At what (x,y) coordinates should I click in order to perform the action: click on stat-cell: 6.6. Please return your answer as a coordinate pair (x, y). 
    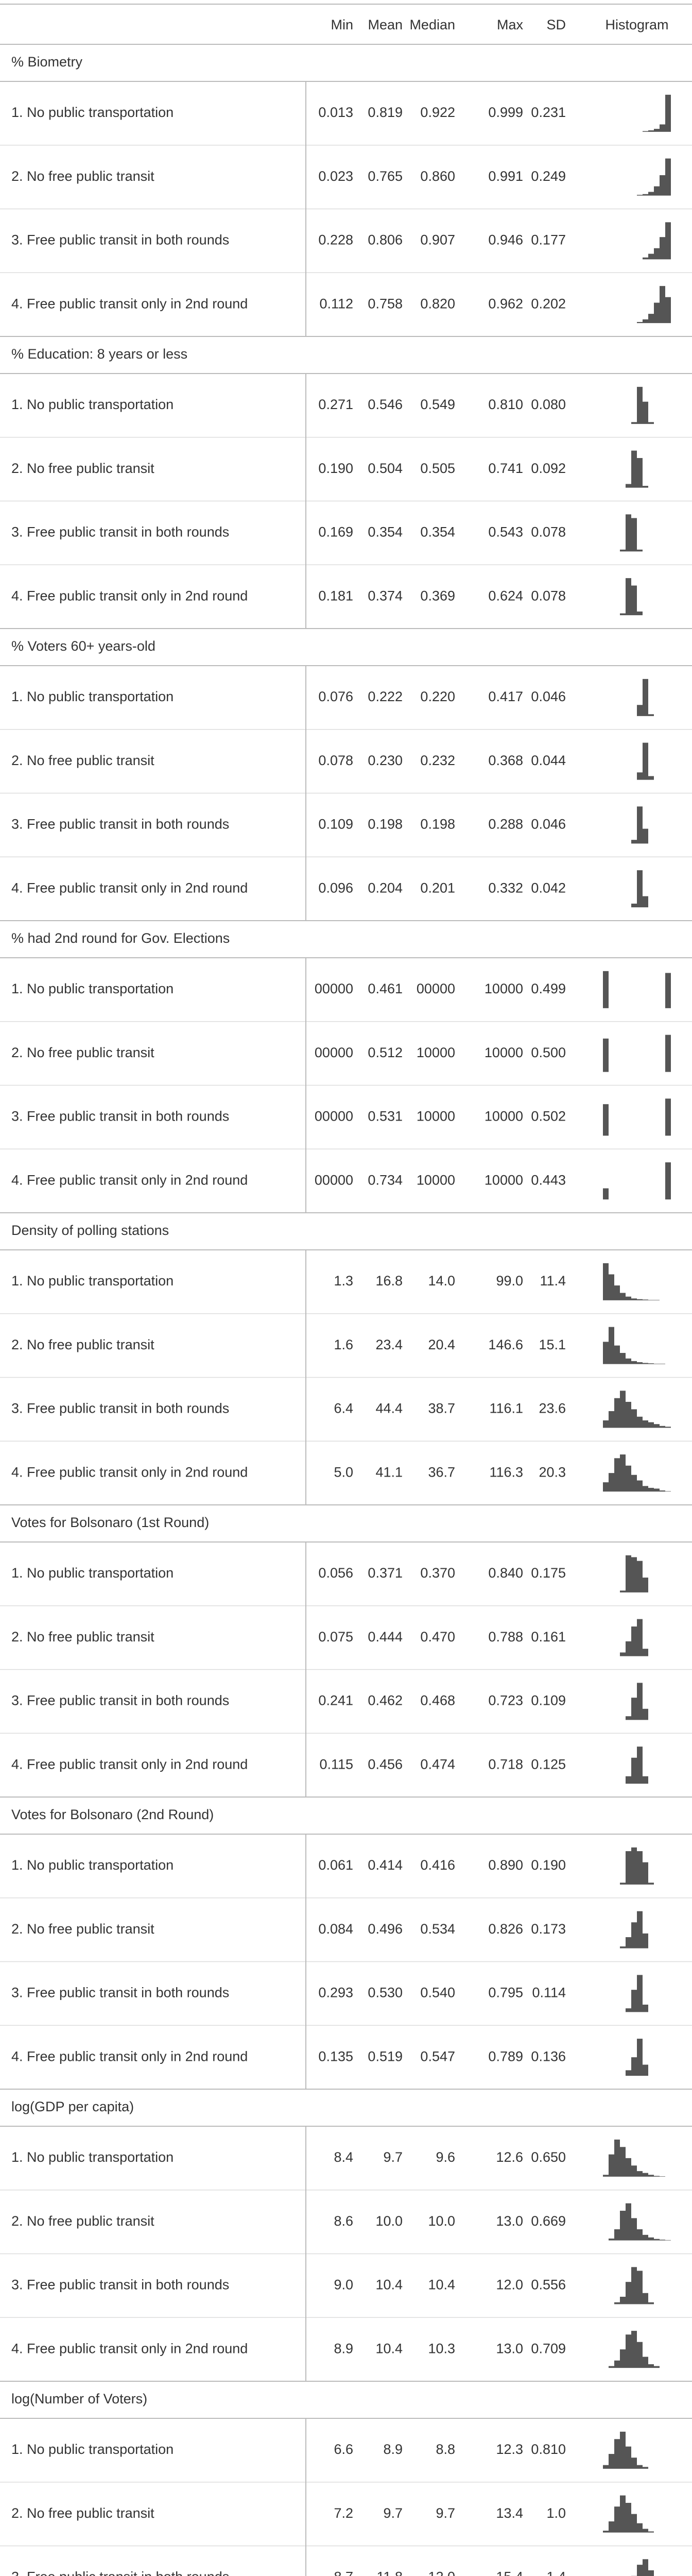
    Looking at the image, I should click on (343, 2449).